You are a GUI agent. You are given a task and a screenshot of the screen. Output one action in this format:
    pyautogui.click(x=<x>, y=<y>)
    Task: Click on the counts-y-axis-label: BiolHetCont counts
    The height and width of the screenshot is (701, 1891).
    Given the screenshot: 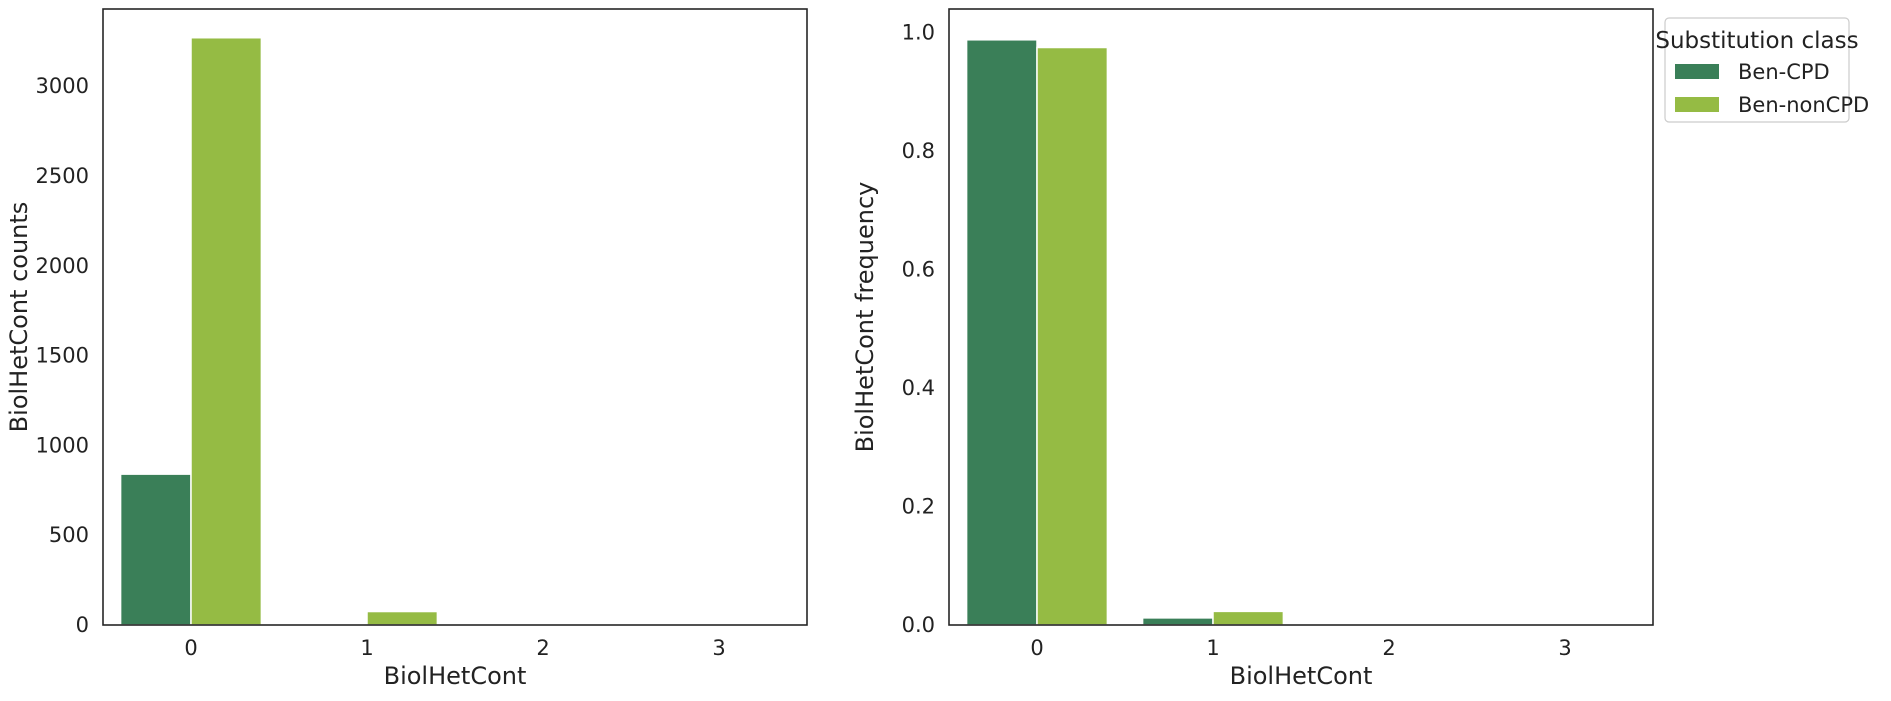 What is the action you would take?
    pyautogui.click(x=19, y=317)
    